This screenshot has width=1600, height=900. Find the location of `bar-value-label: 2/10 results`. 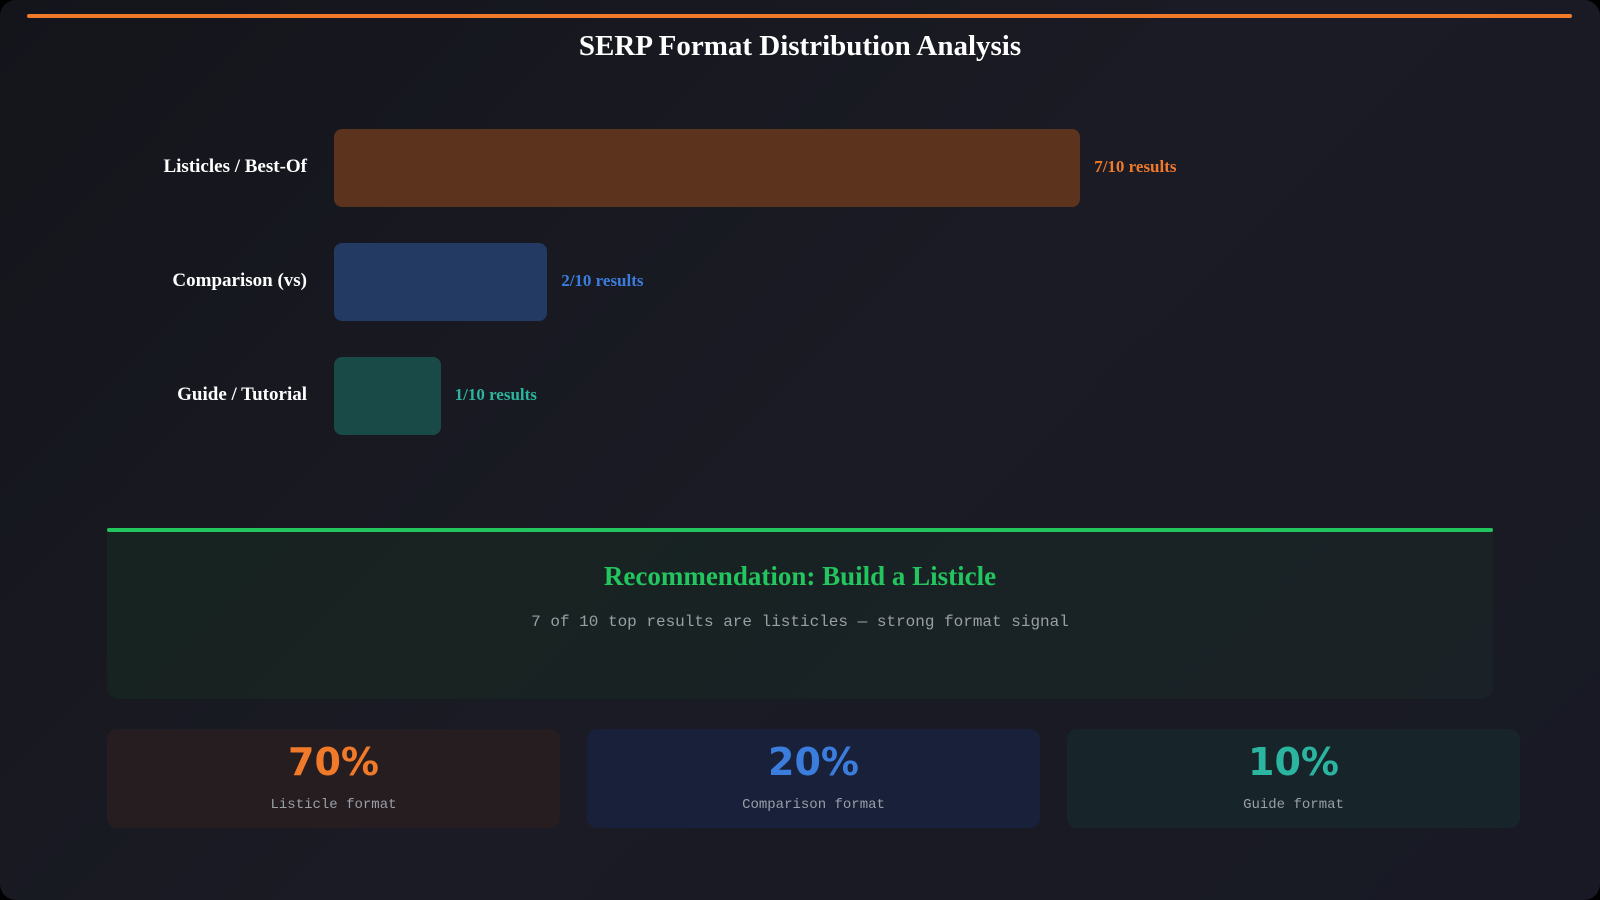

bar-value-label: 2/10 results is located at coordinates (602, 280).